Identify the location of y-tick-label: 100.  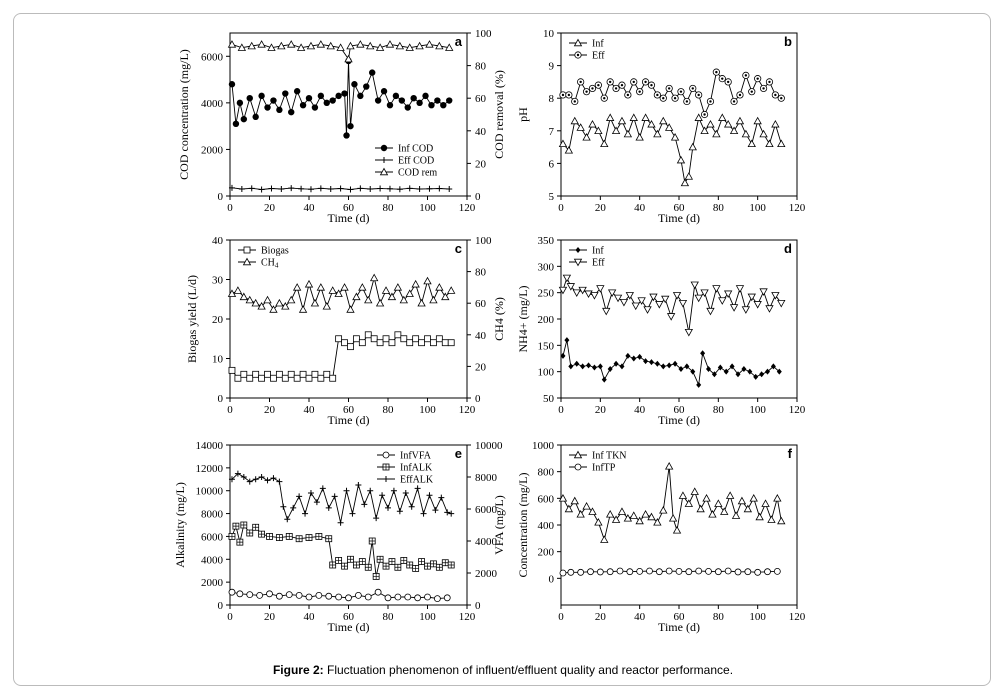
(546, 373).